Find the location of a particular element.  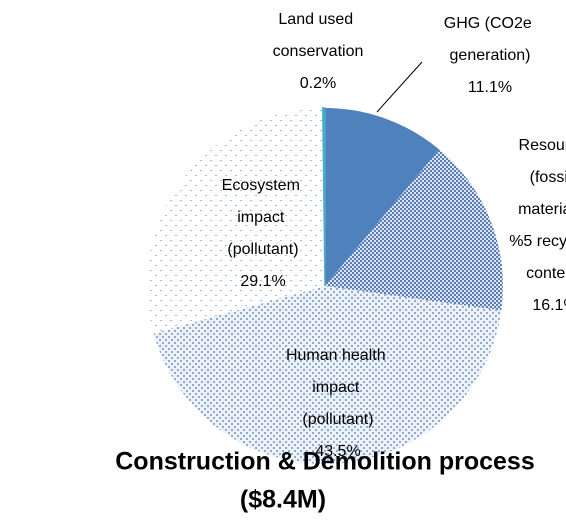

value-label: 11.1% is located at coordinates (490, 87).